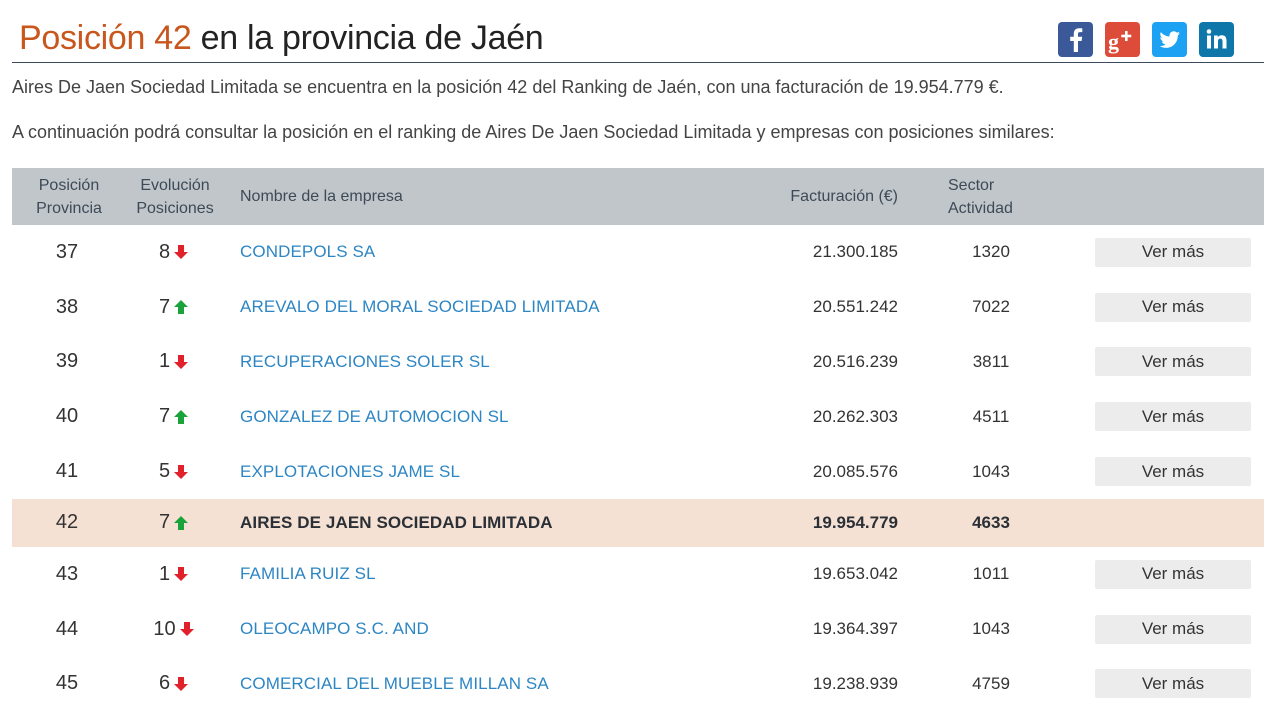 The width and height of the screenshot is (1282, 716). What do you see at coordinates (175, 208) in the screenshot?
I see `column-header-evolution-line2: Posiciones` at bounding box center [175, 208].